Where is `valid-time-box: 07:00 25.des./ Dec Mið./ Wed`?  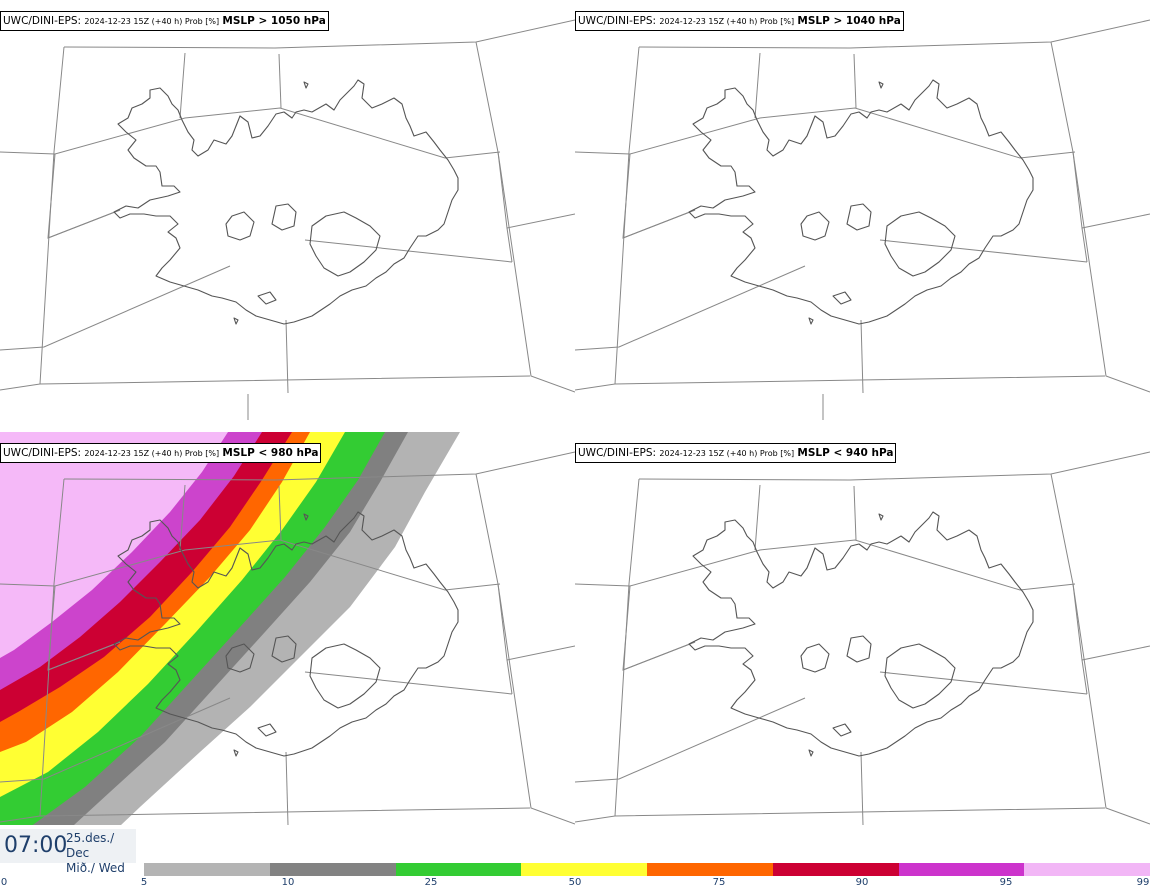 valid-time-box: 07:00 25.des./ Dec Mið./ Wed is located at coordinates (68, 852).